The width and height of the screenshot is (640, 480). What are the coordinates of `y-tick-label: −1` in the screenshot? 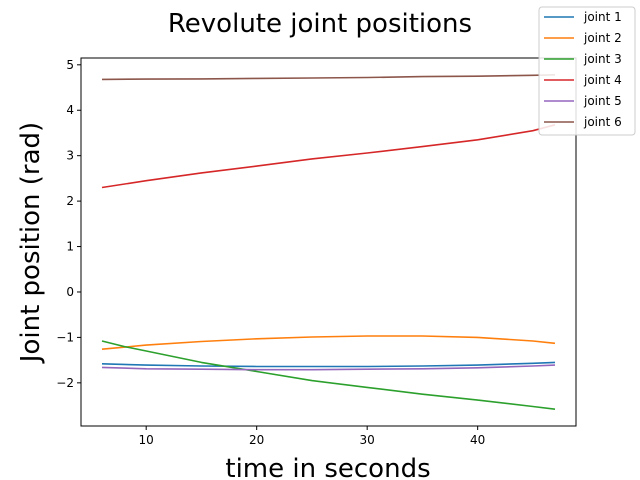 It's located at (65, 337).